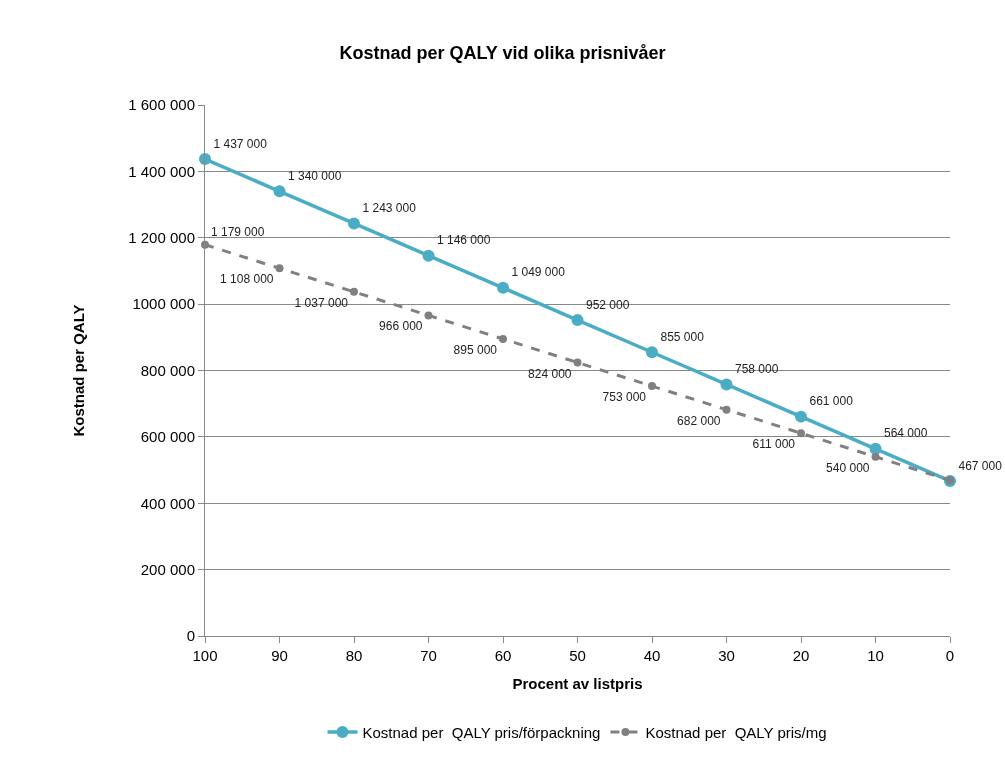  Describe the element at coordinates (624, 397) in the screenshot. I see `data-label: 753 000` at that location.